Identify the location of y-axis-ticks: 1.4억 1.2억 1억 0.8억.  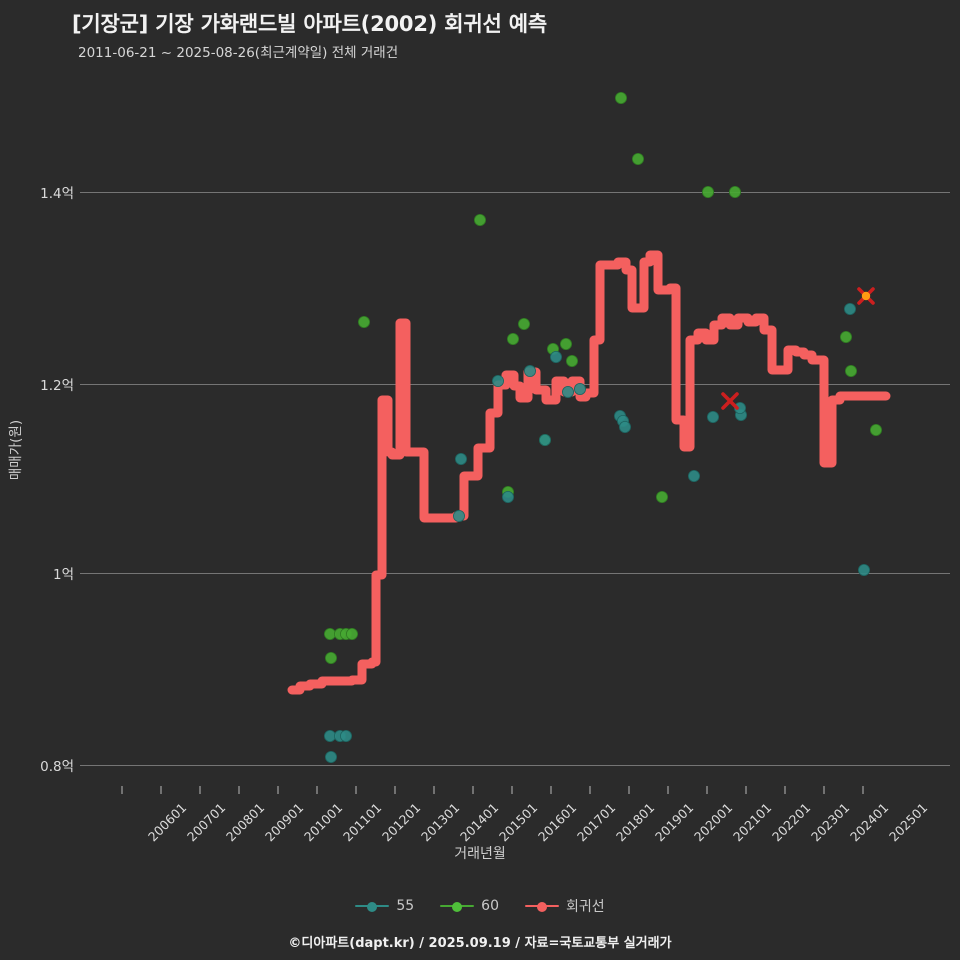
(37, 480).